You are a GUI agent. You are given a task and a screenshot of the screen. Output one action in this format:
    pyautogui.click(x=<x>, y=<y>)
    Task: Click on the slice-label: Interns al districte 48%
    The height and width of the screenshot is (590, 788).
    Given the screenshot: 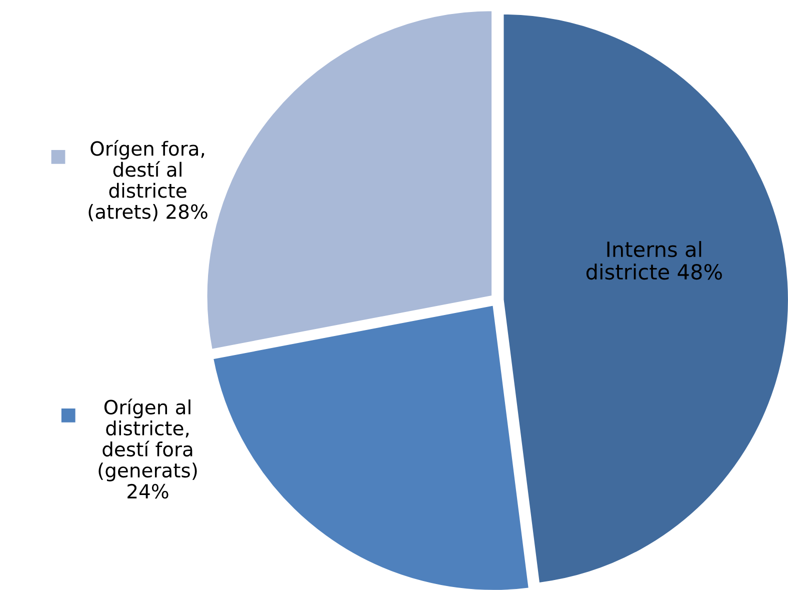 What is the action you would take?
    pyautogui.click(x=654, y=260)
    